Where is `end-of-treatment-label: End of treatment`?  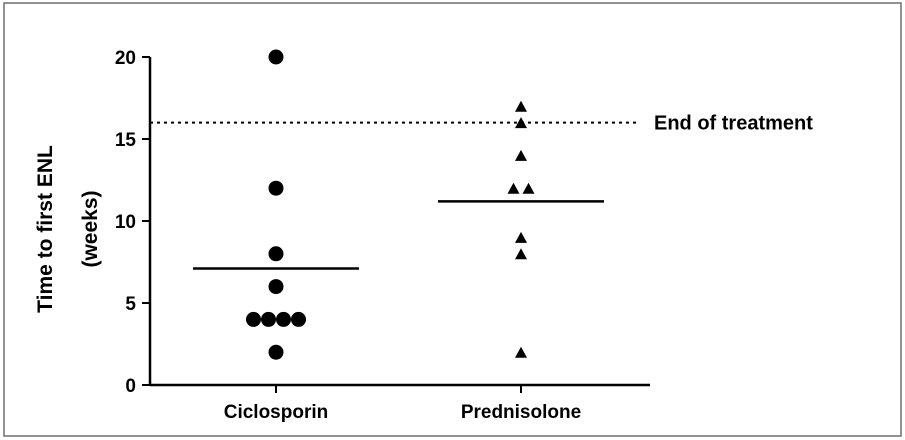 end-of-treatment-label: End of treatment is located at coordinates (733, 124).